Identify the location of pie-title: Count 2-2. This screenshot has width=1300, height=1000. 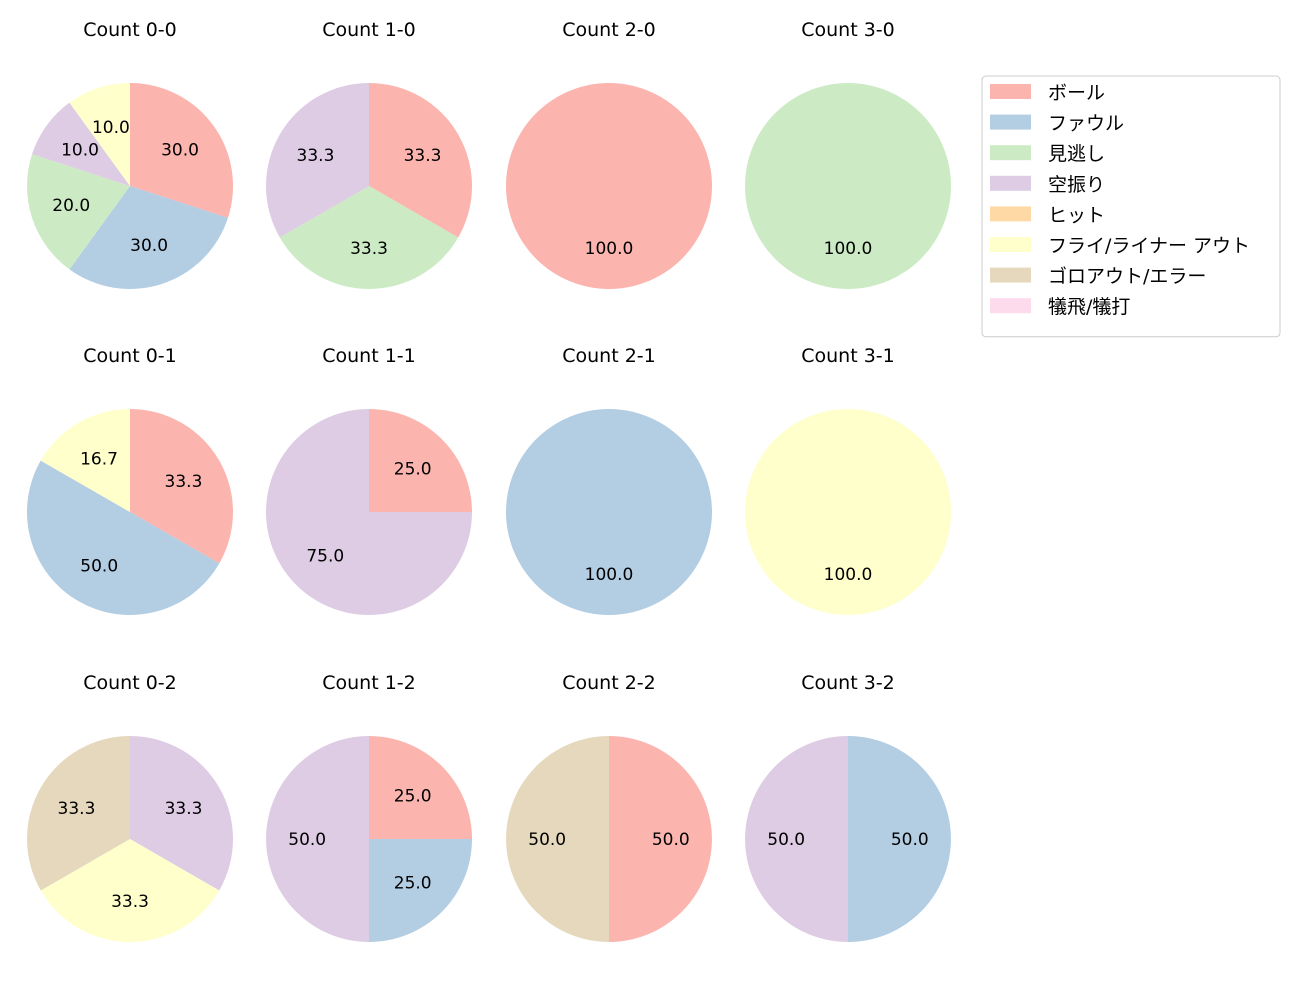
(609, 683).